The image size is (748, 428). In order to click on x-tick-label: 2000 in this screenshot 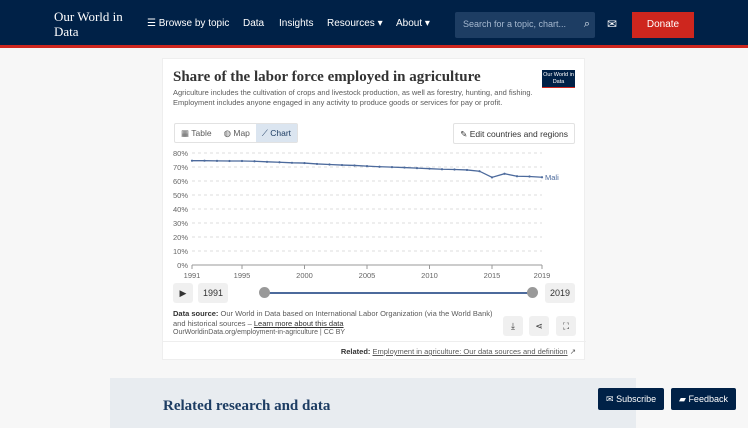, I will do `click(304, 275)`.